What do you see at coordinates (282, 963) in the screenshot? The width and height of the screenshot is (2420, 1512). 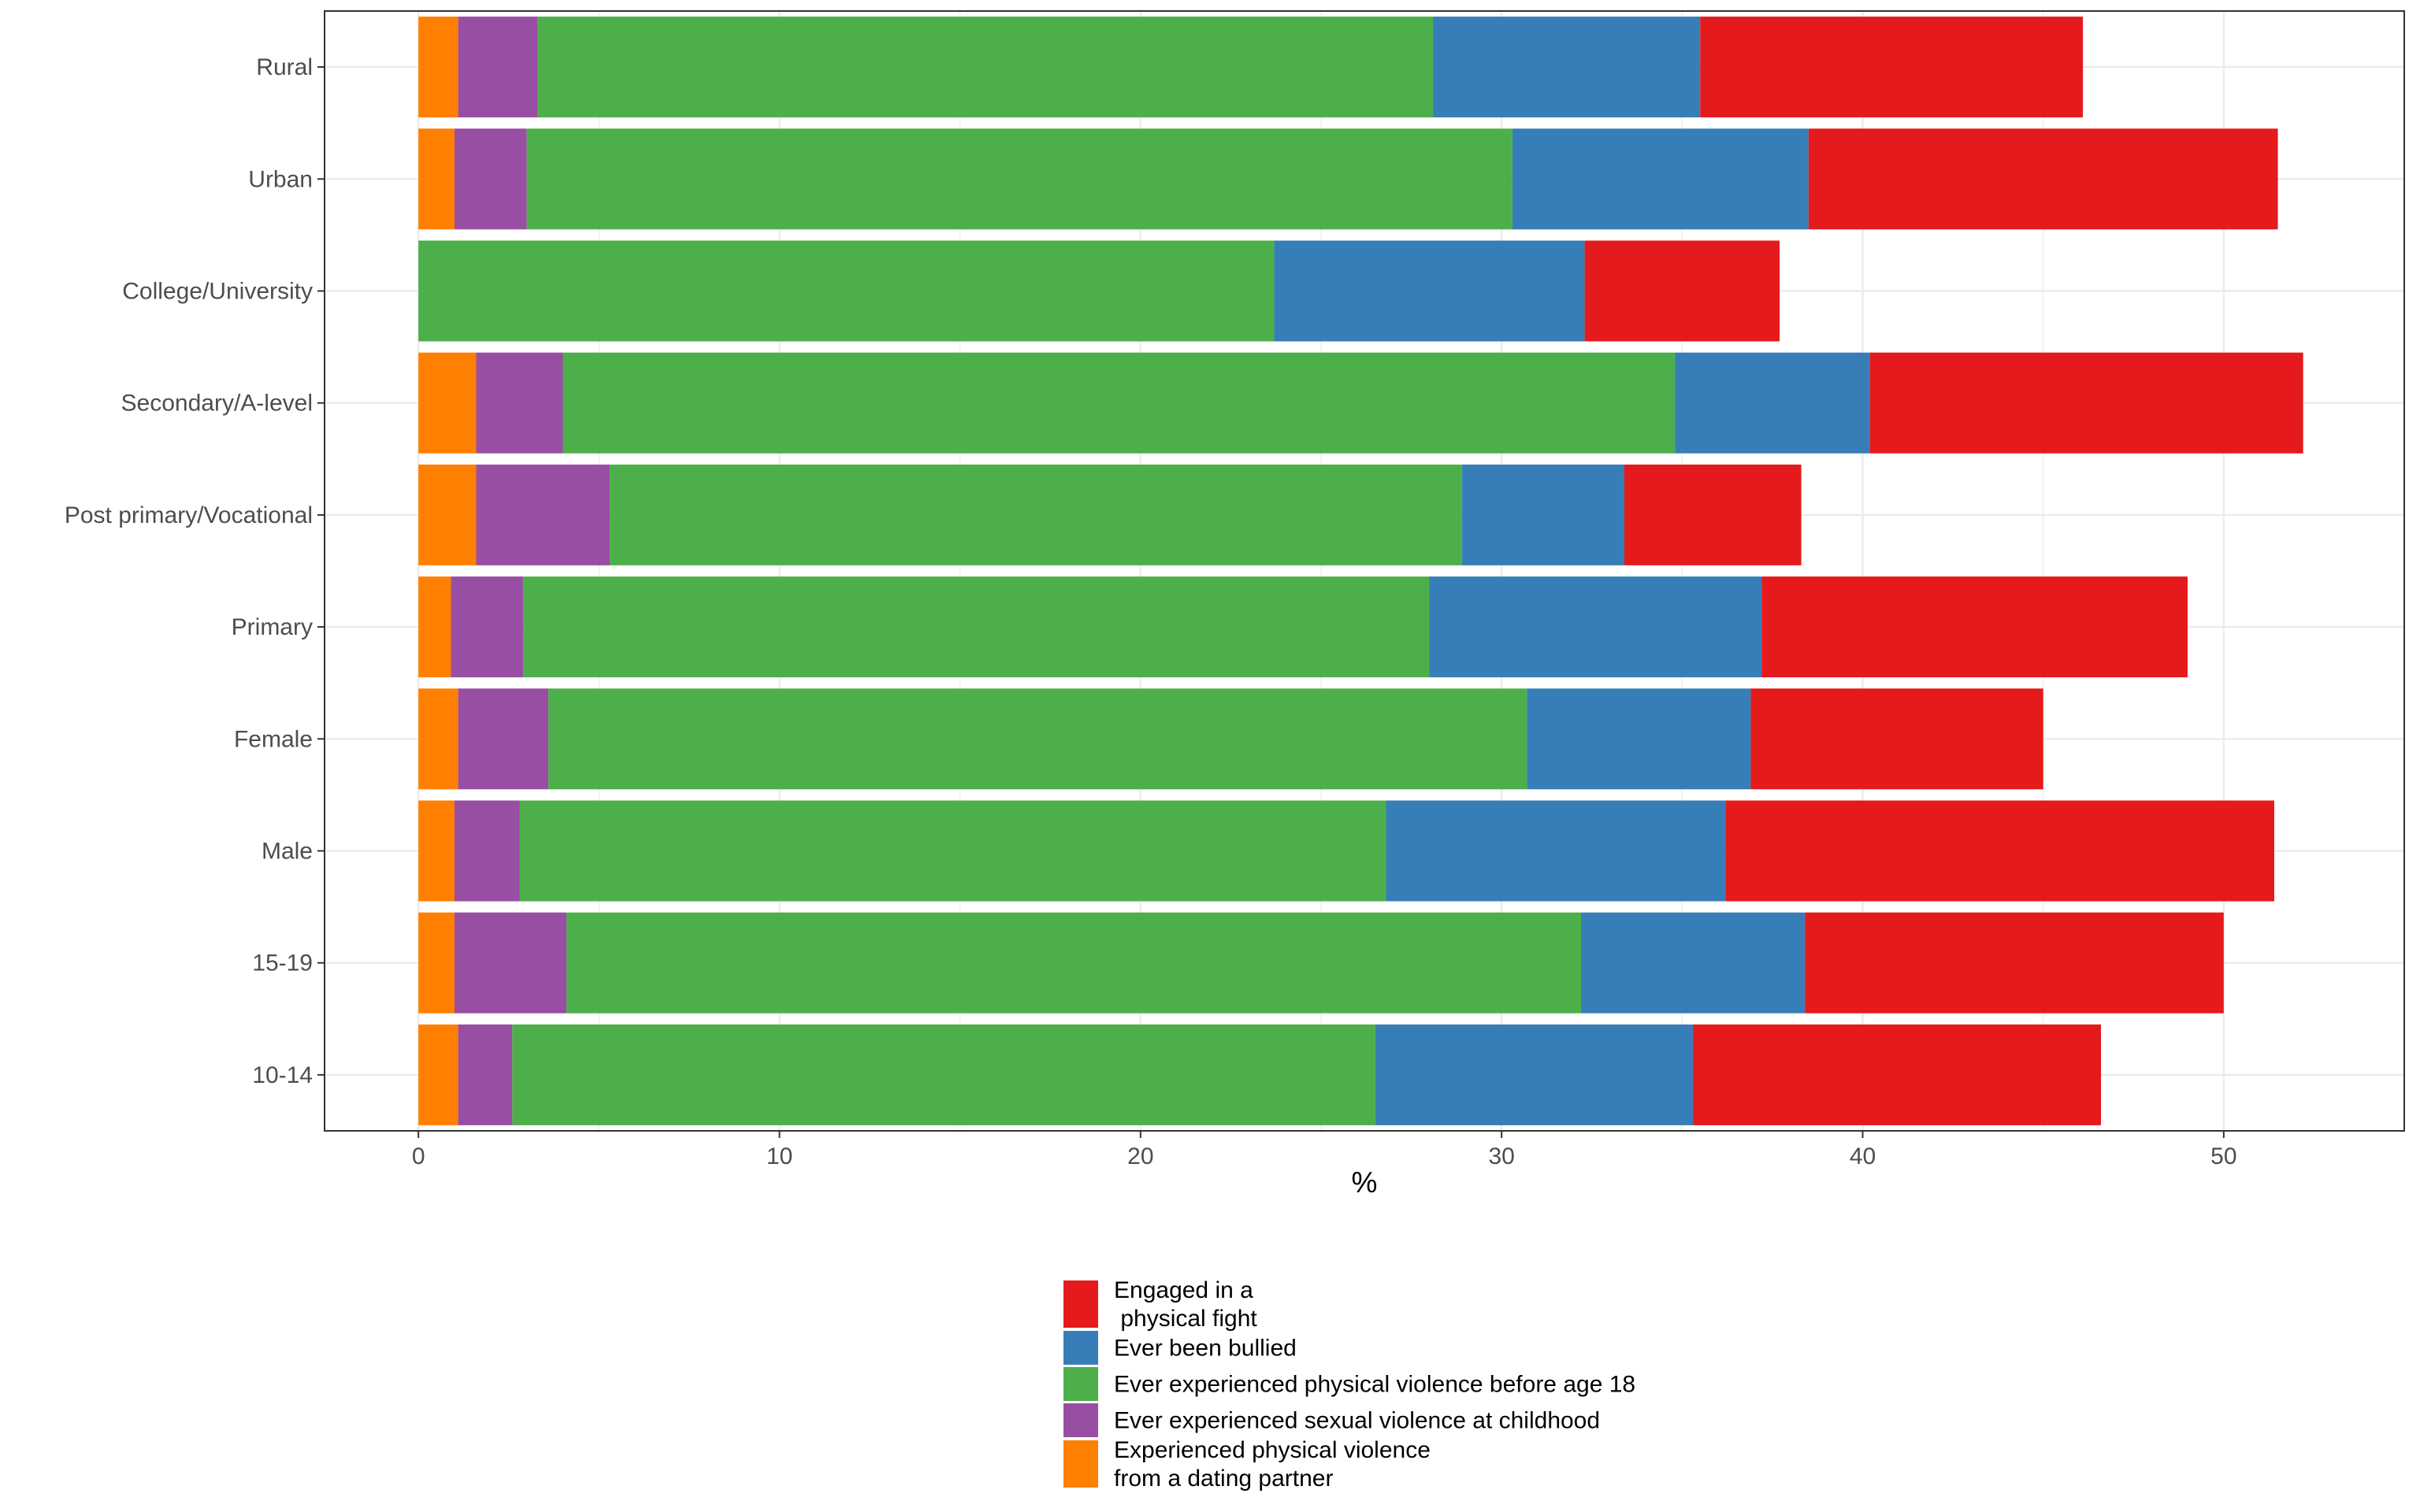 I see `y-tick-label: 15-19` at bounding box center [282, 963].